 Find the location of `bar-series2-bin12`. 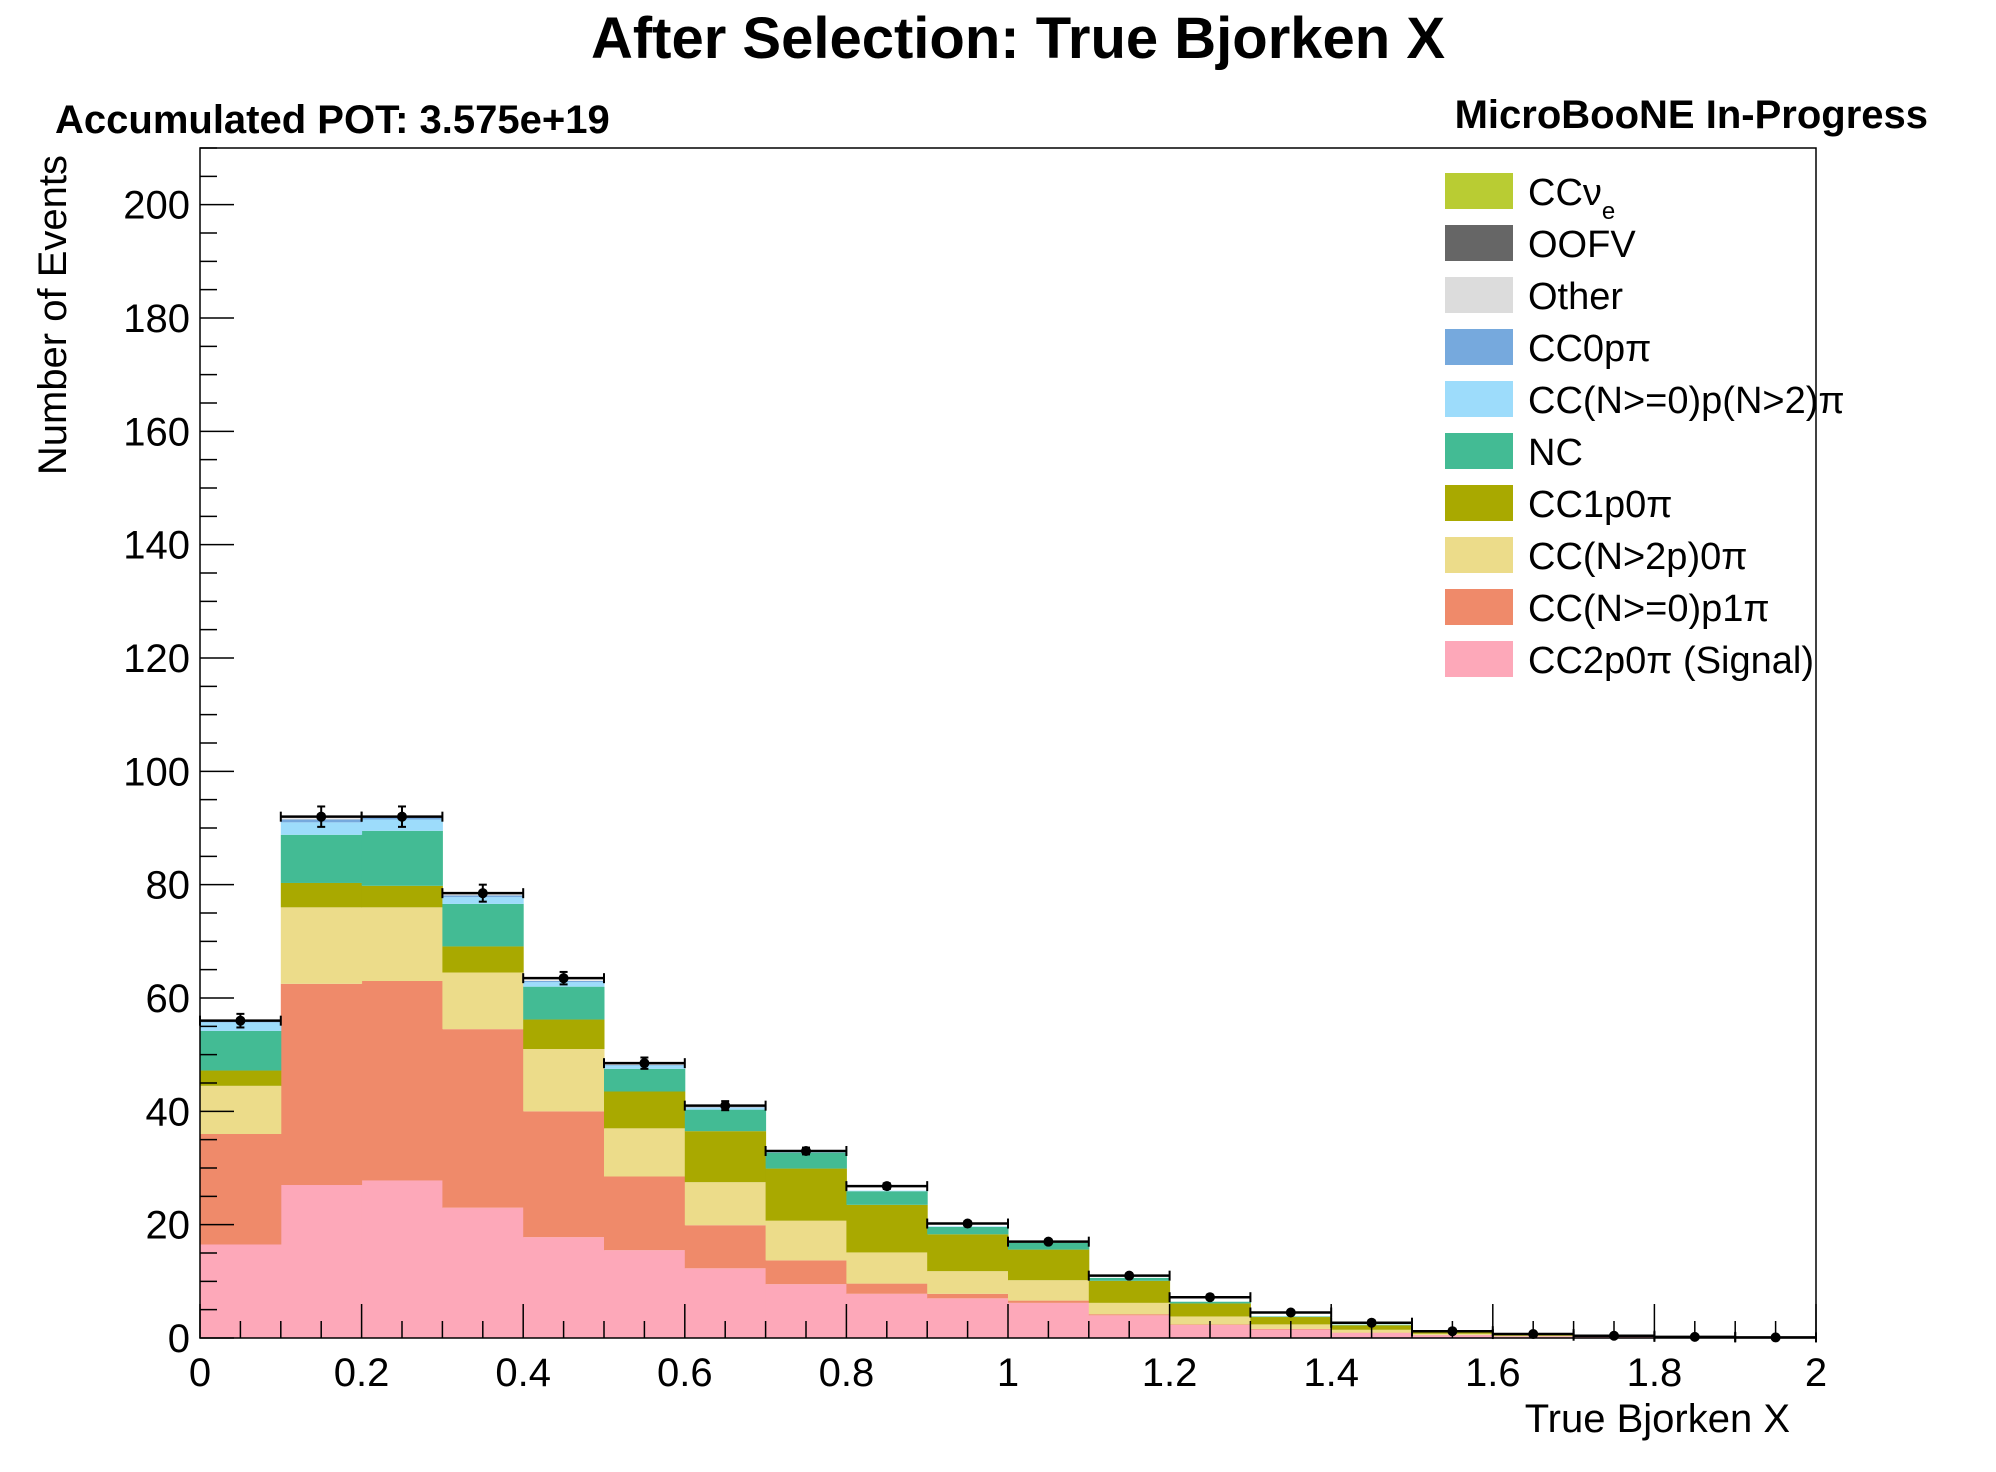

bar-series2-bin12 is located at coordinates (1210, 1320).